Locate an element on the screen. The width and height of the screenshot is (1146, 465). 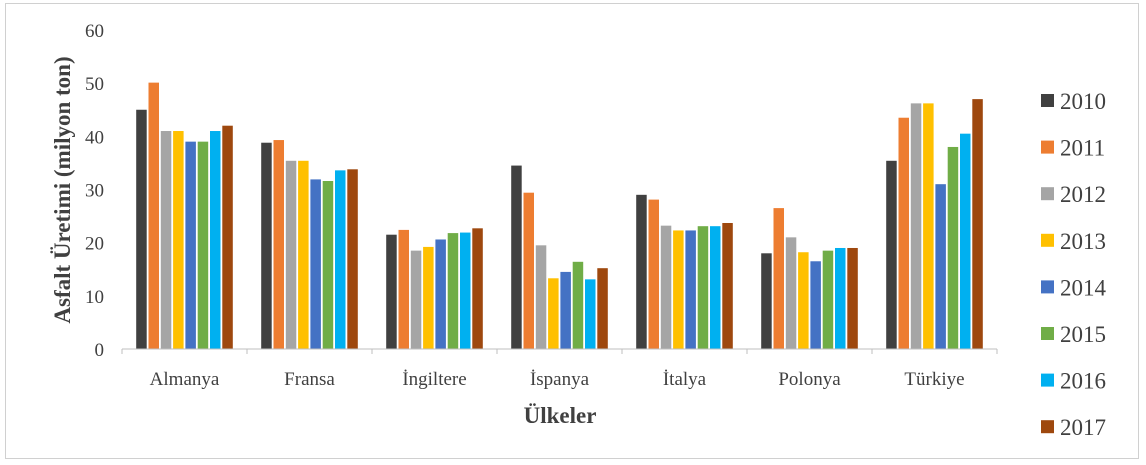
category-label: Polonya is located at coordinates (809, 379).